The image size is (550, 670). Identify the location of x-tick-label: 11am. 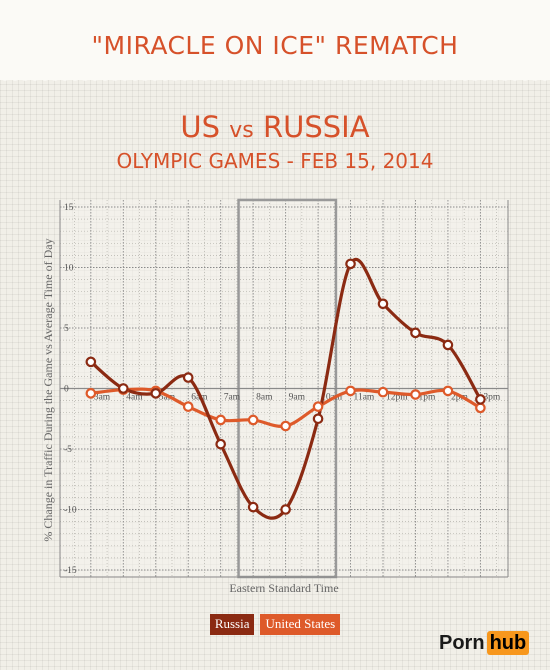
(364, 398).